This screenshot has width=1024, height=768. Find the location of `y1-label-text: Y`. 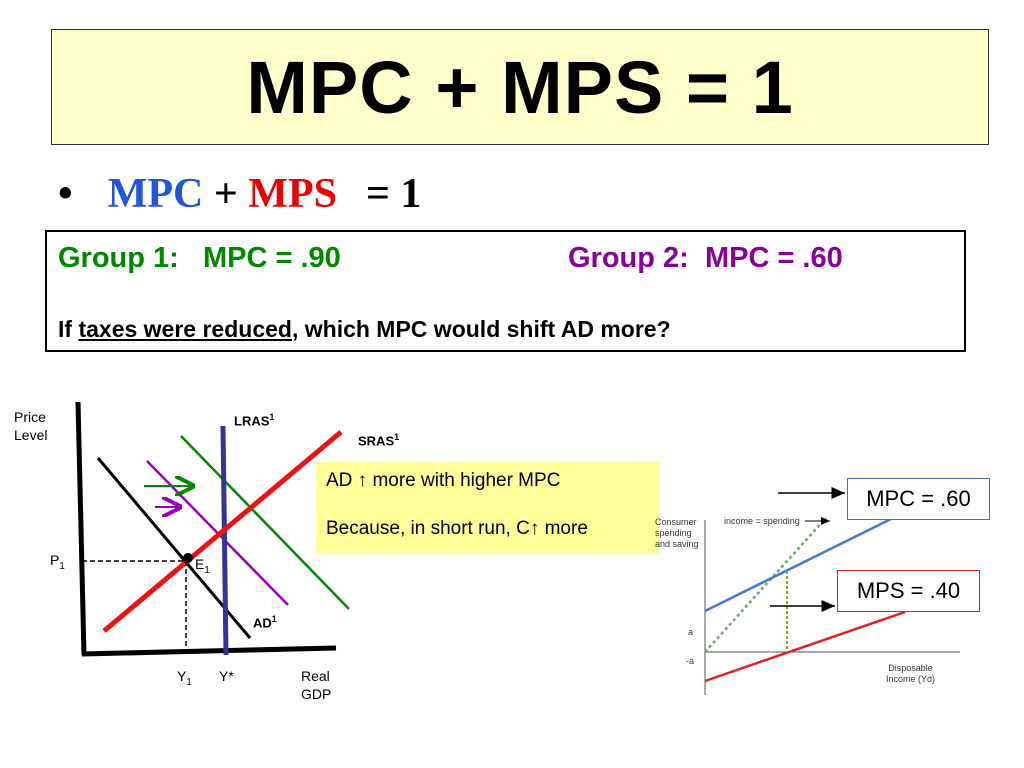

y1-label-text: Y is located at coordinates (182, 676).